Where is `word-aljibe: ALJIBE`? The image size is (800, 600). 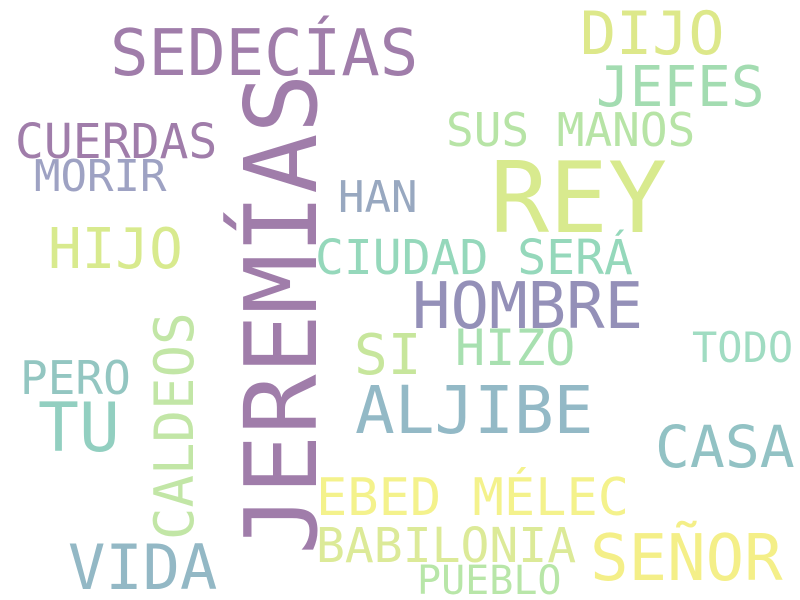 word-aljibe: ALJIBE is located at coordinates (474, 410).